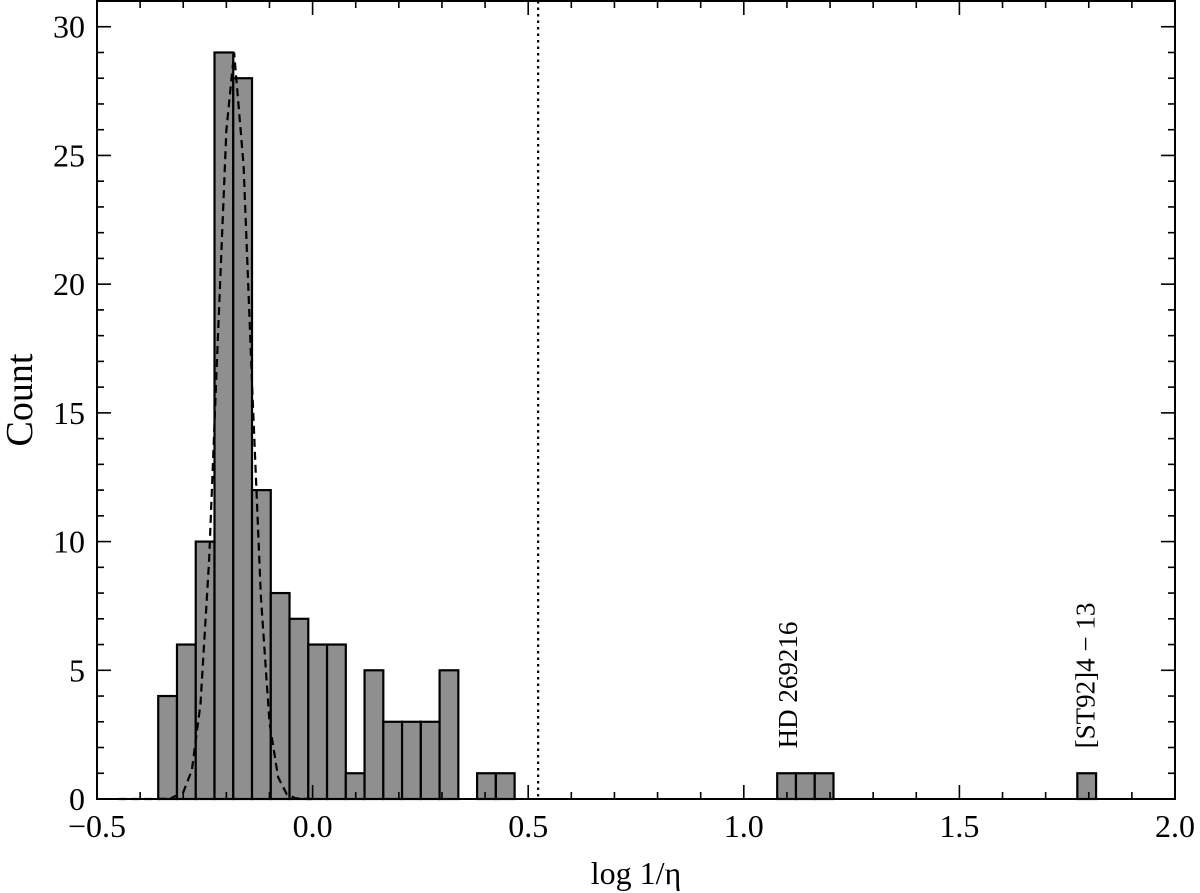 The height and width of the screenshot is (893, 1200). What do you see at coordinates (69, 413) in the screenshot?
I see `y-tick-label: 15` at bounding box center [69, 413].